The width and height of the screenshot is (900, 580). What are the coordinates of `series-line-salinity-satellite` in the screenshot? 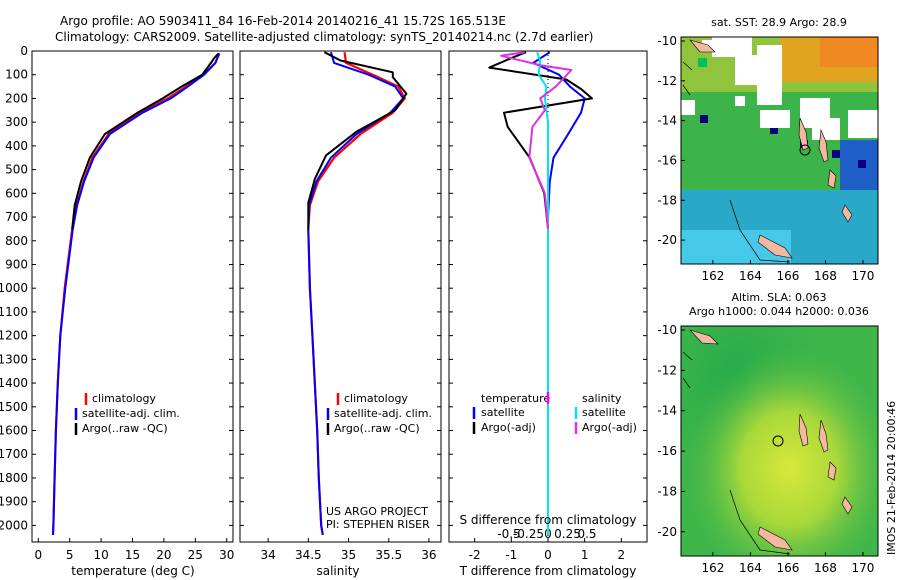 It's located at (542, 293).